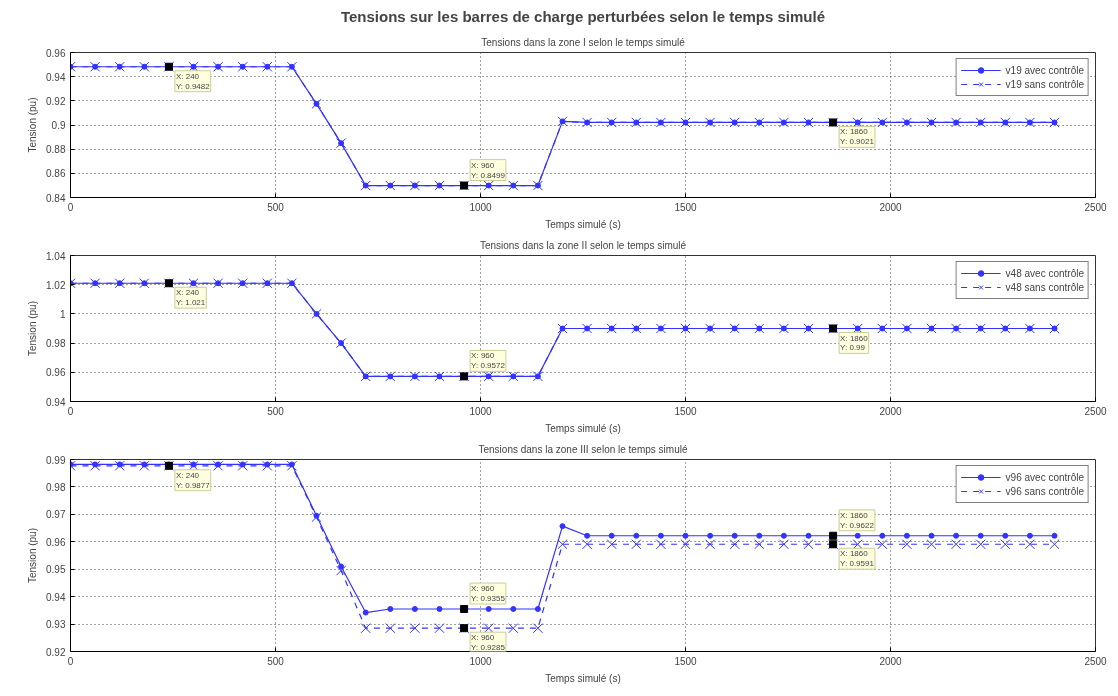 The height and width of the screenshot is (696, 1118). What do you see at coordinates (56, 198) in the screenshot?
I see `y-tick-label: 0.84` at bounding box center [56, 198].